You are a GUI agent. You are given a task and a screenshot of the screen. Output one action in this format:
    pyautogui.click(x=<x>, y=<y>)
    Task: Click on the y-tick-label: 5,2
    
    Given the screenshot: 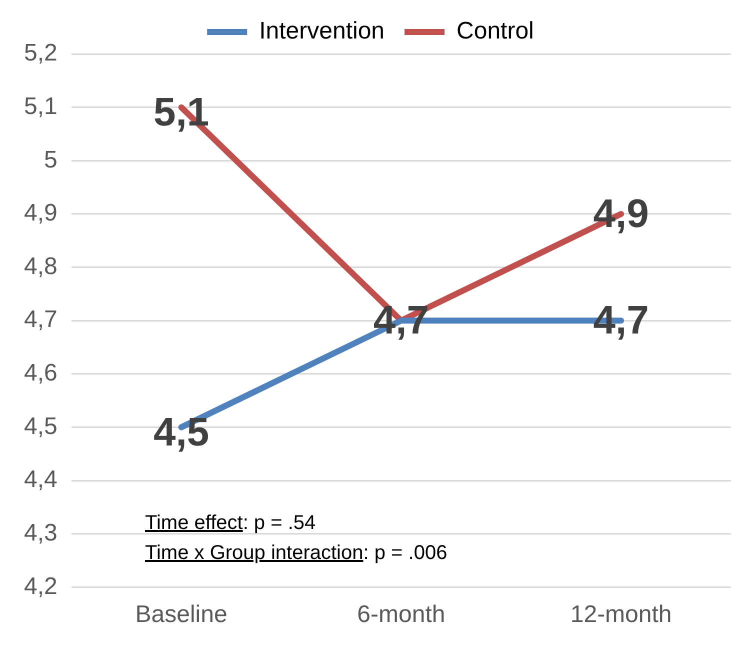 What is the action you would take?
    pyautogui.click(x=41, y=53)
    